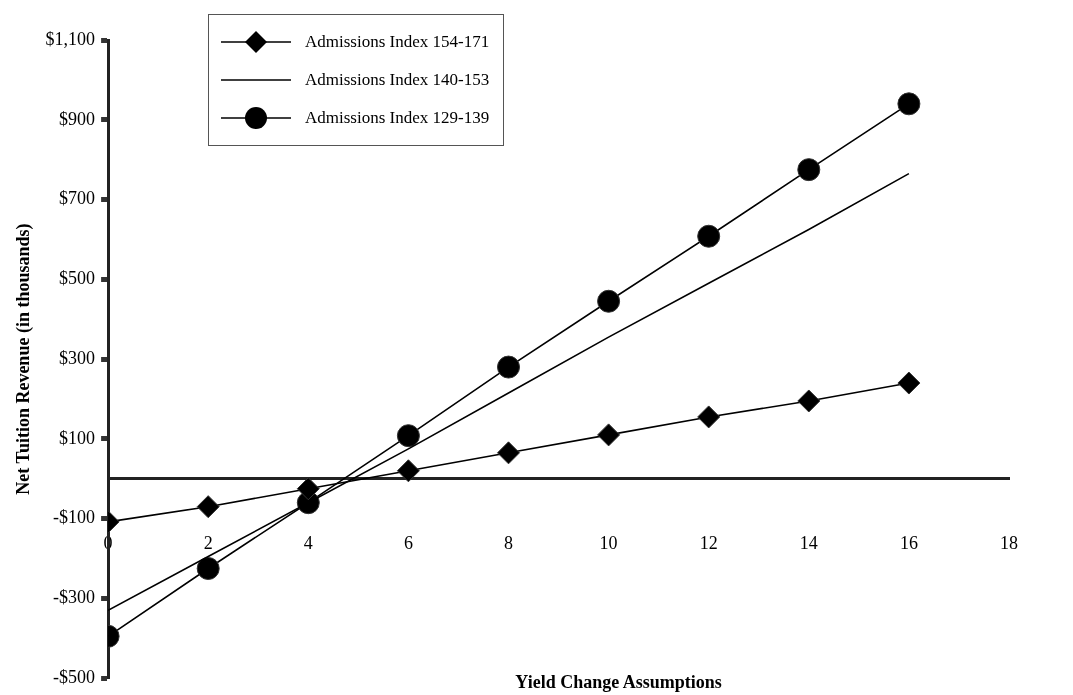  Describe the element at coordinates (77, 198) in the screenshot. I see `y-tick-label: $700` at that location.